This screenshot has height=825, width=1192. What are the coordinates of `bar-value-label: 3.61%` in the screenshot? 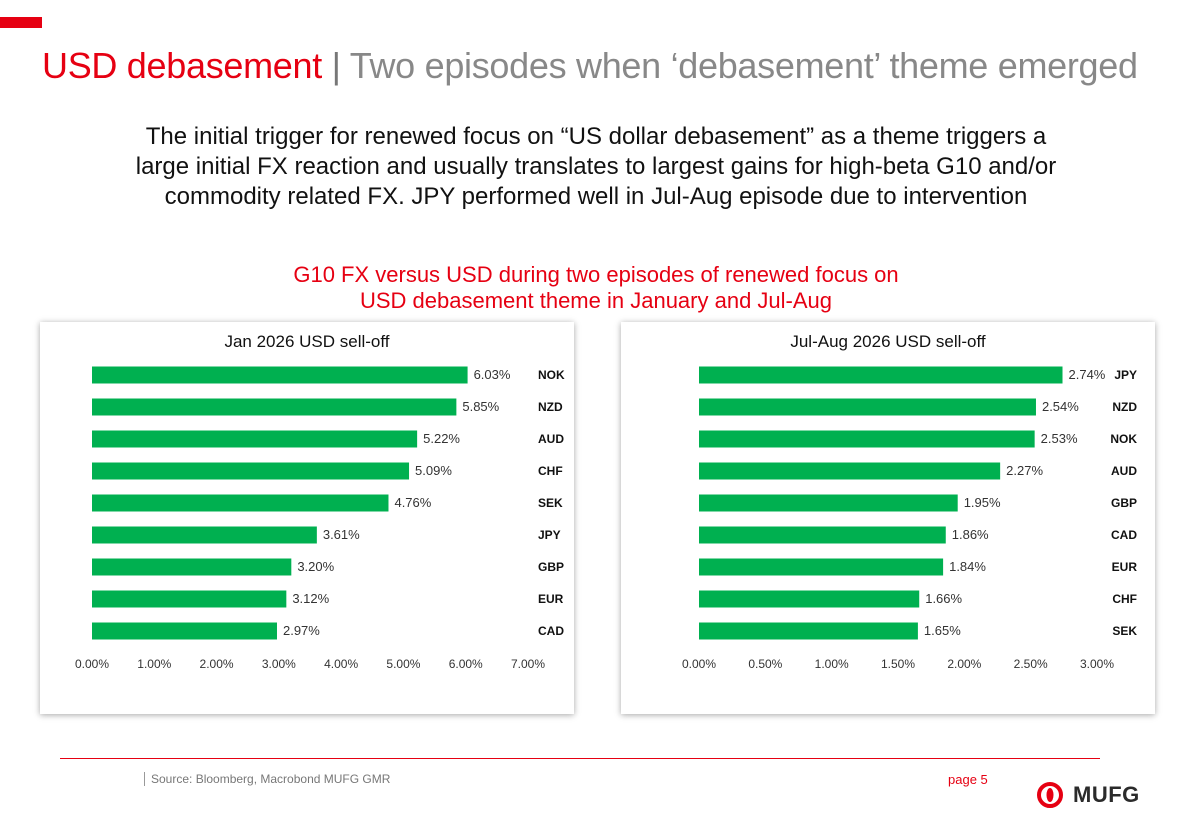 It's located at (341, 534).